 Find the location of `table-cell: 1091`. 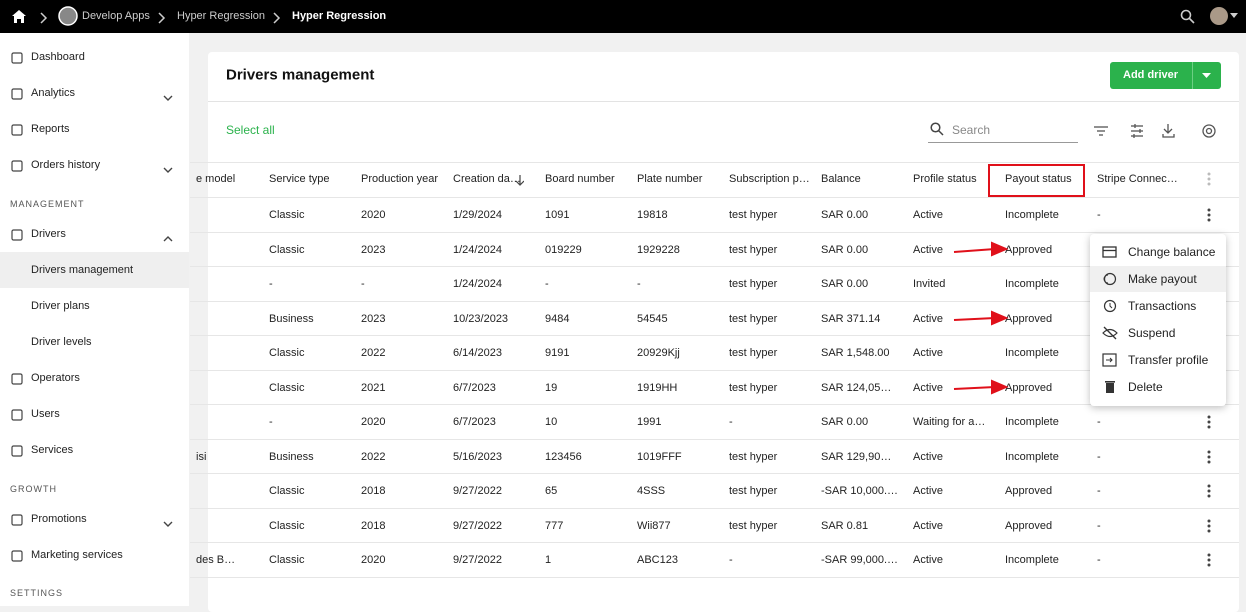

table-cell: 1091 is located at coordinates (557, 215).